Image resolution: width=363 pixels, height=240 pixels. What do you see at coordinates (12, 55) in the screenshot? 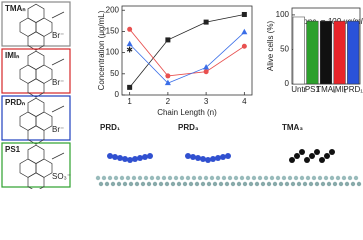
I see `structure-label: IMIₙ` at bounding box center [12, 55].